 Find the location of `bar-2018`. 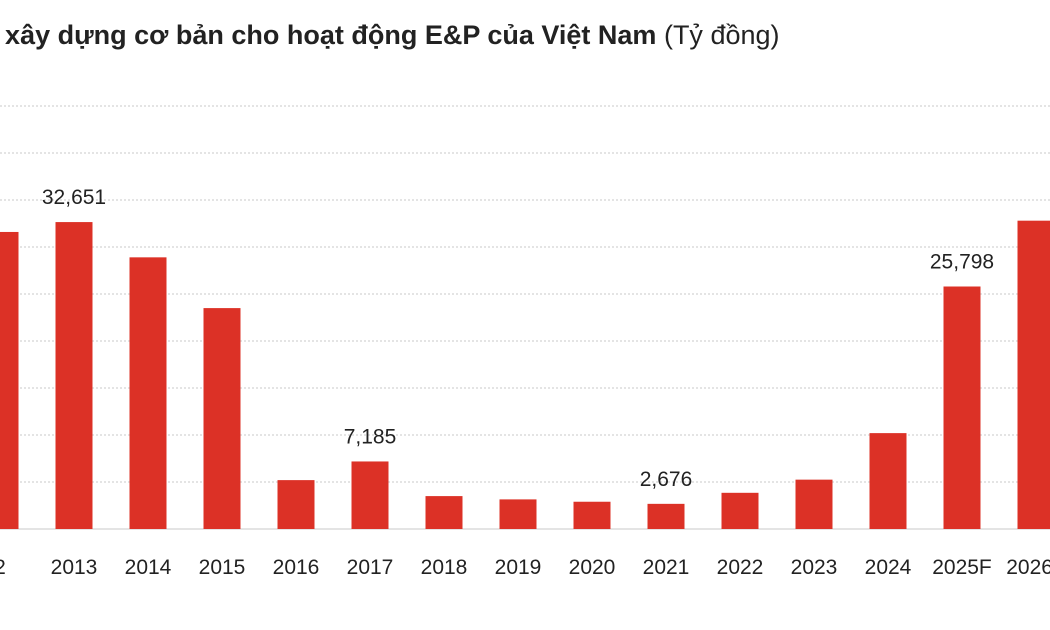

bar-2018 is located at coordinates (444, 512).